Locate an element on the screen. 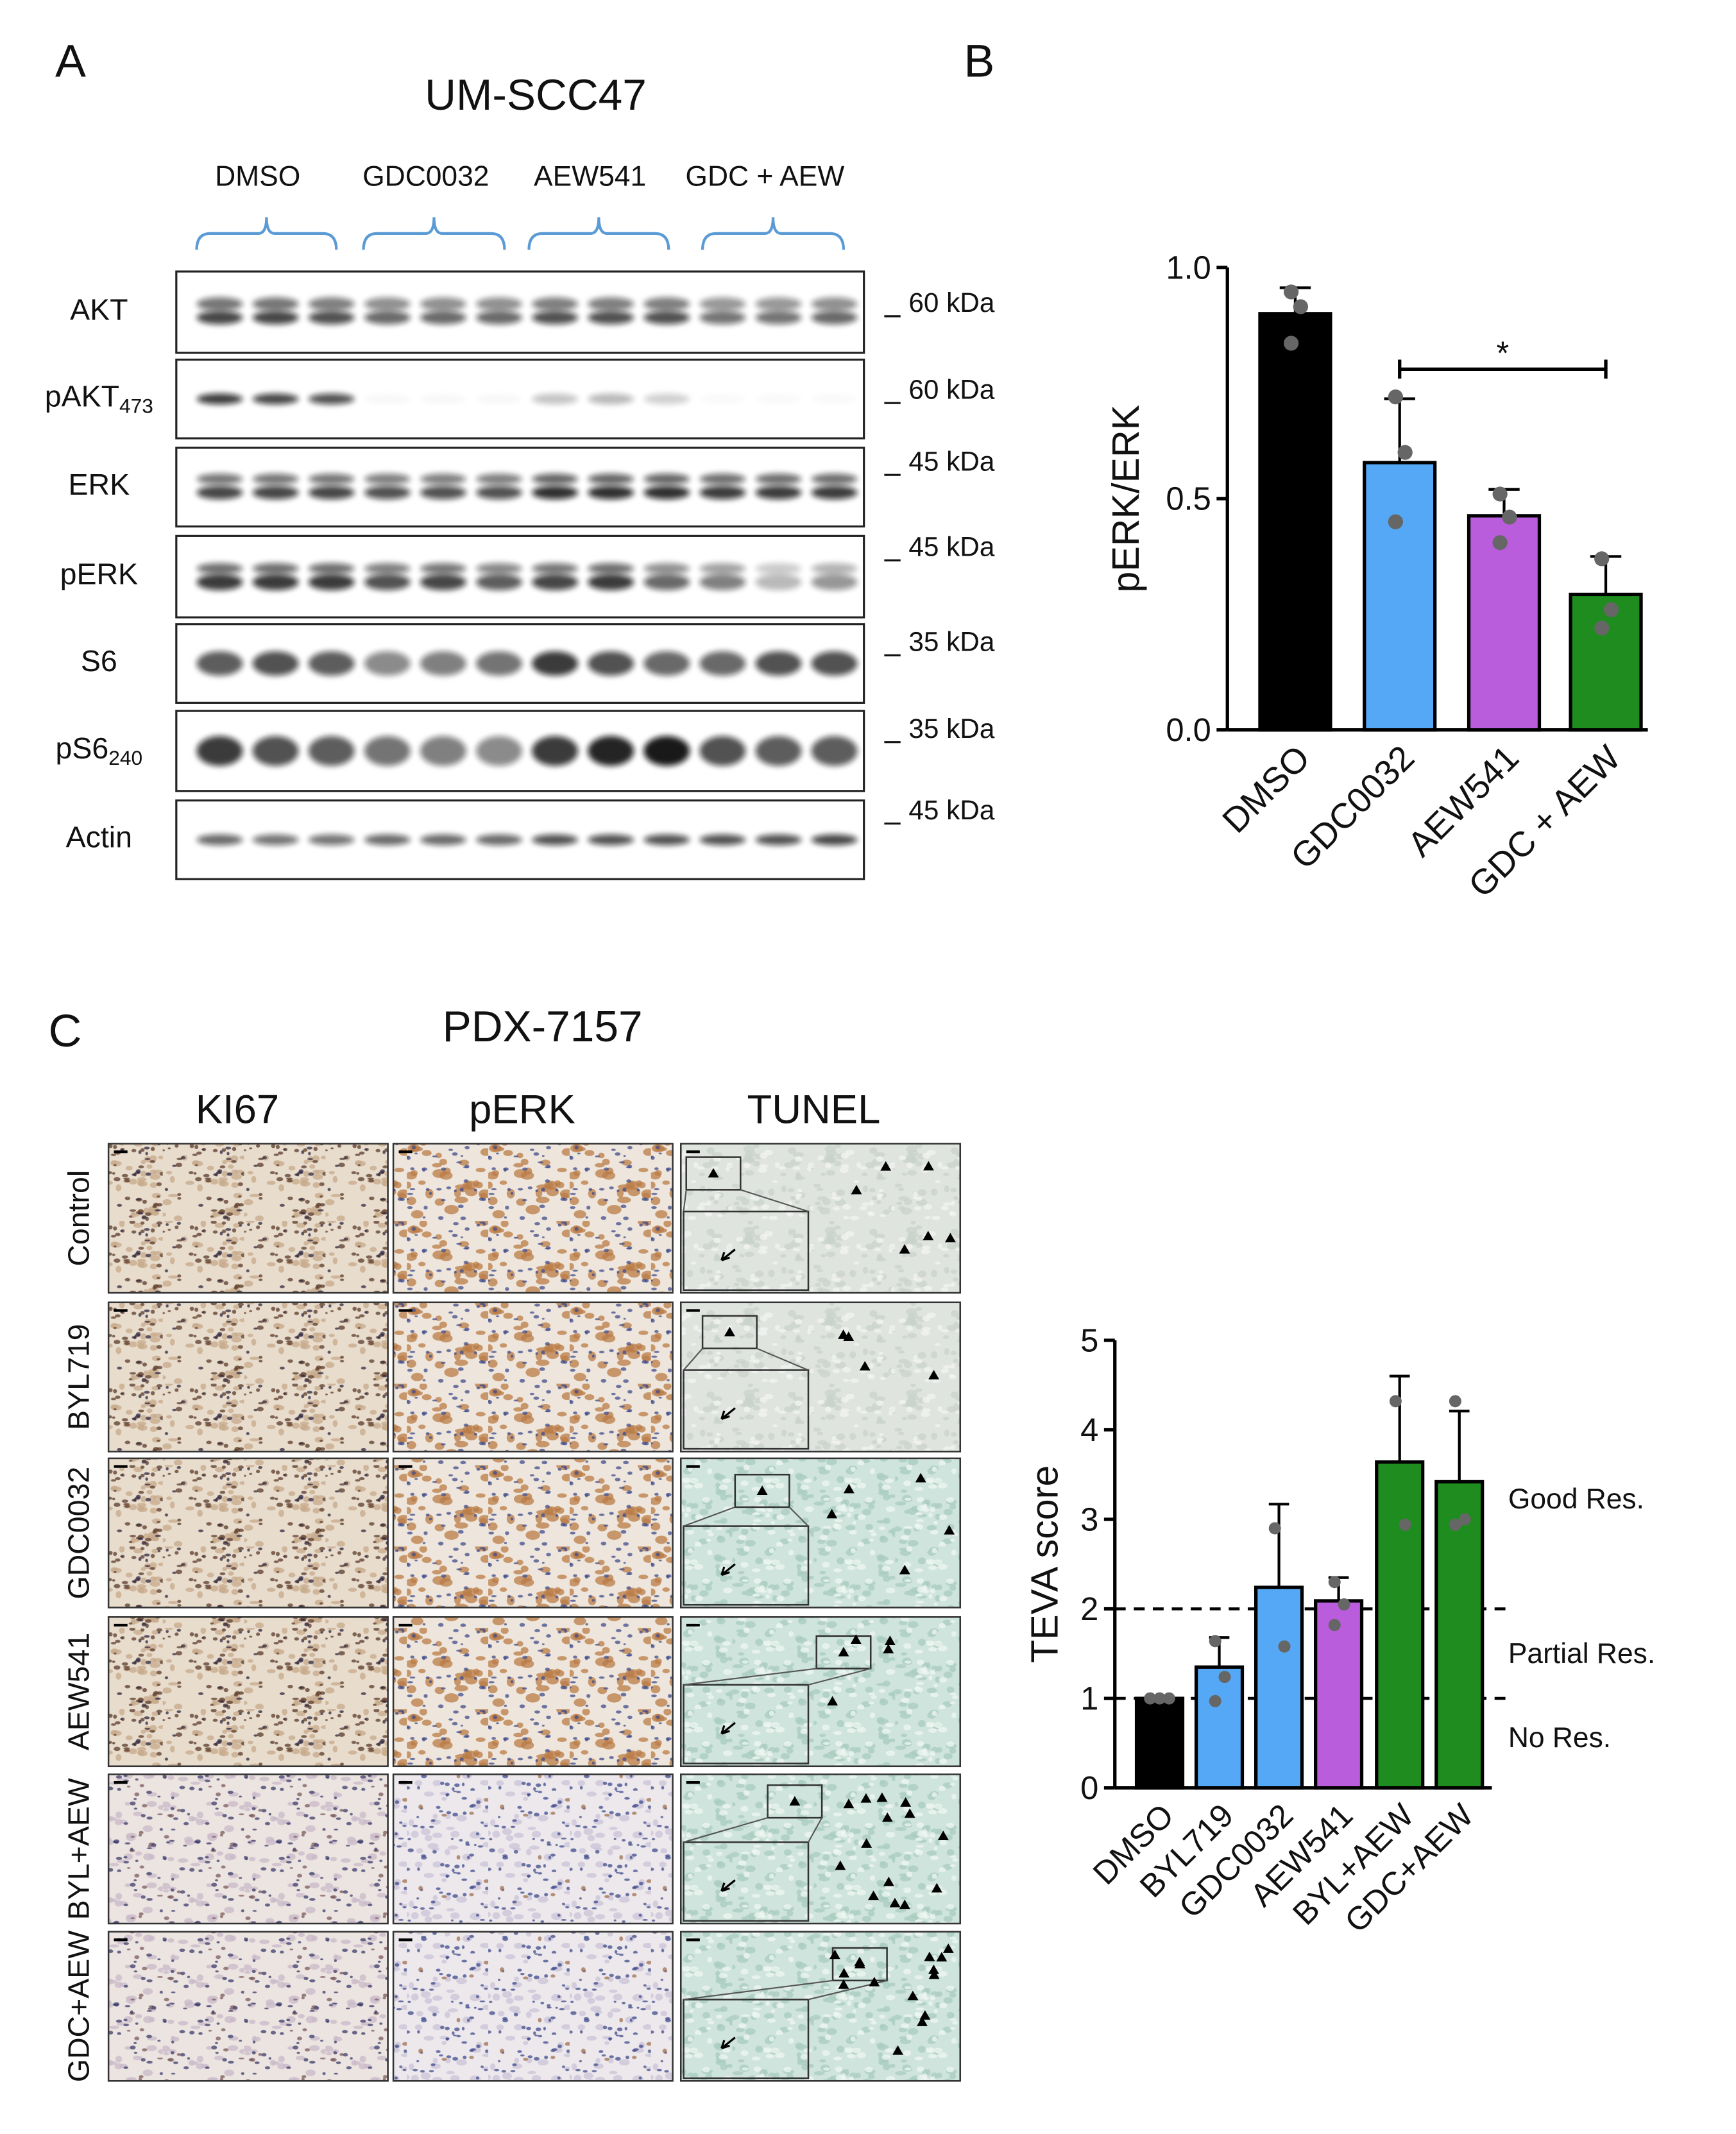  panel-letter: C is located at coordinates (65, 1031).